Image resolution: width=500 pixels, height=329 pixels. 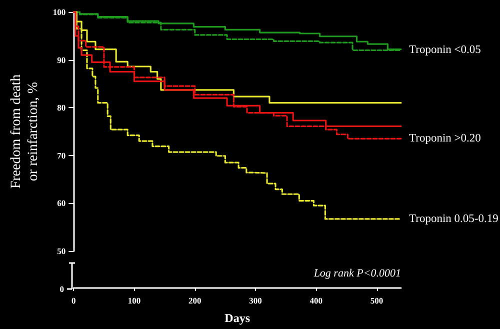 I want to click on y-tick-label: 70, so click(x=61, y=155).